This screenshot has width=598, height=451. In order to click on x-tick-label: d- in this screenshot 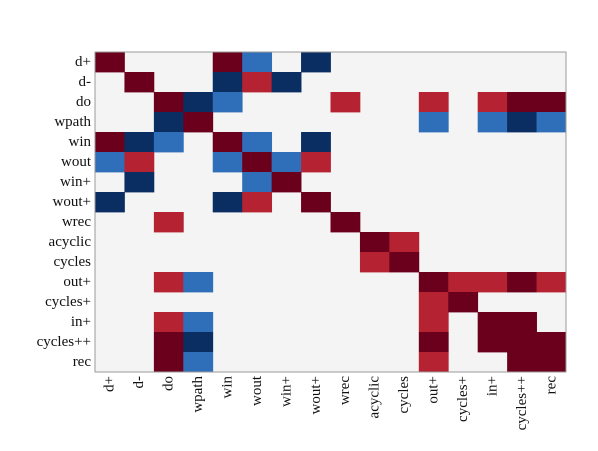, I will do `click(139, 382)`.